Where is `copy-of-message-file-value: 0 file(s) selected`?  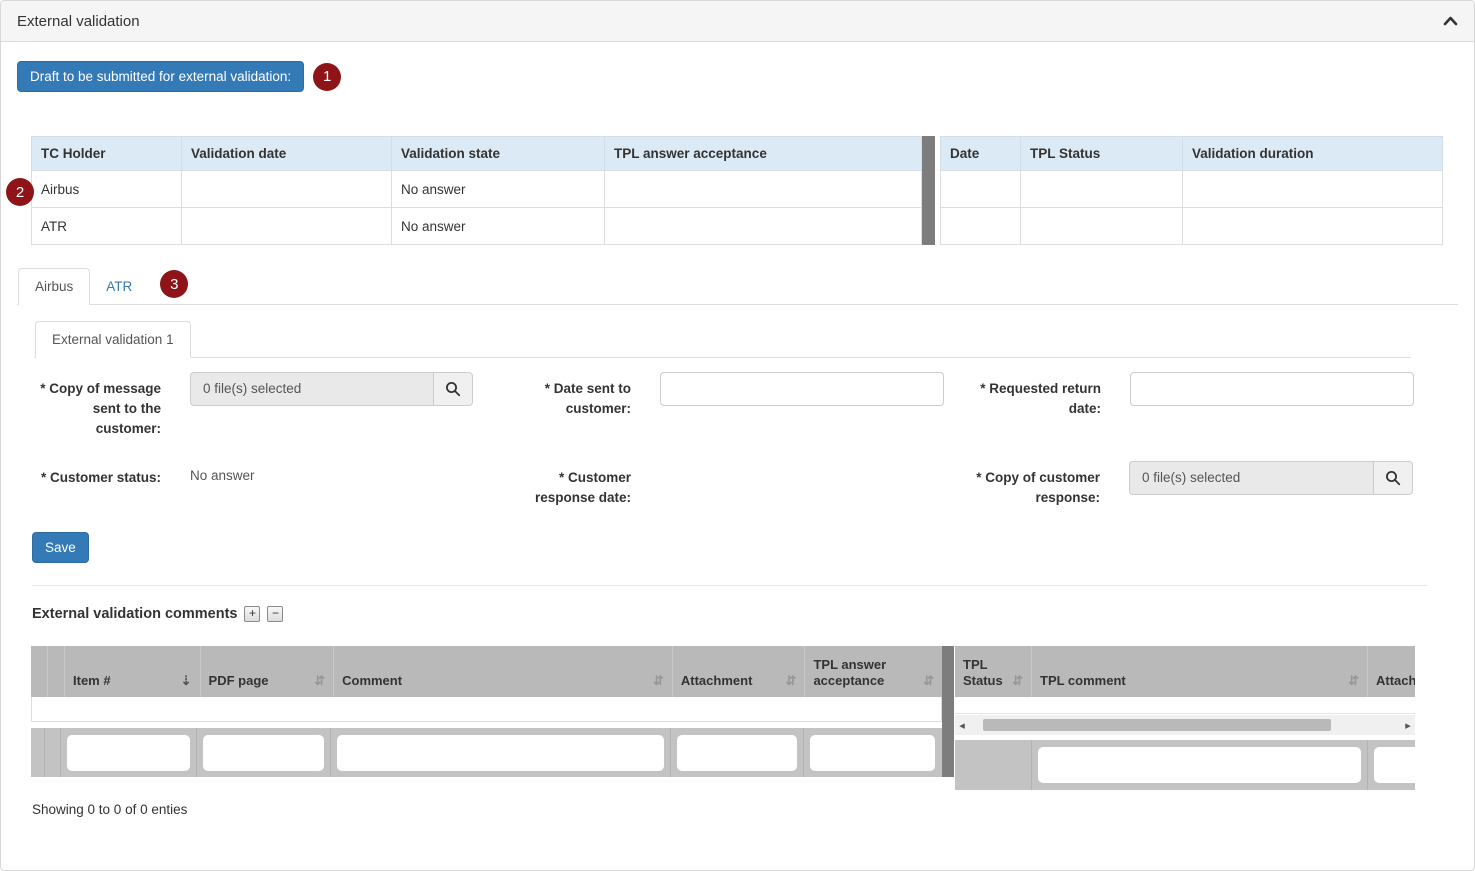 copy-of-message-file-value: 0 file(s) selected is located at coordinates (311, 389).